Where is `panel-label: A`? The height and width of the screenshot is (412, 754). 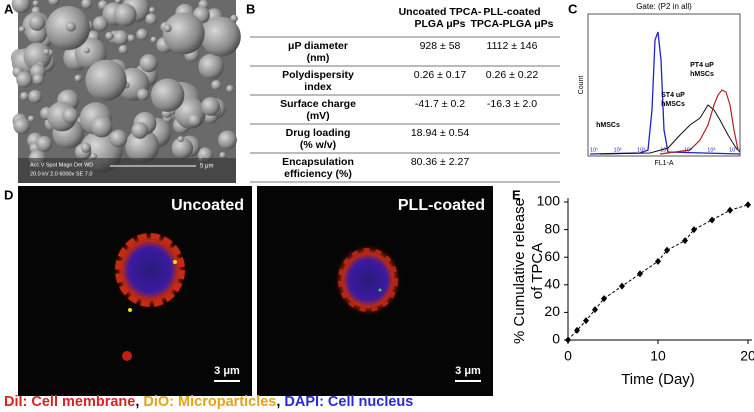
panel-label: A is located at coordinates (9, 8).